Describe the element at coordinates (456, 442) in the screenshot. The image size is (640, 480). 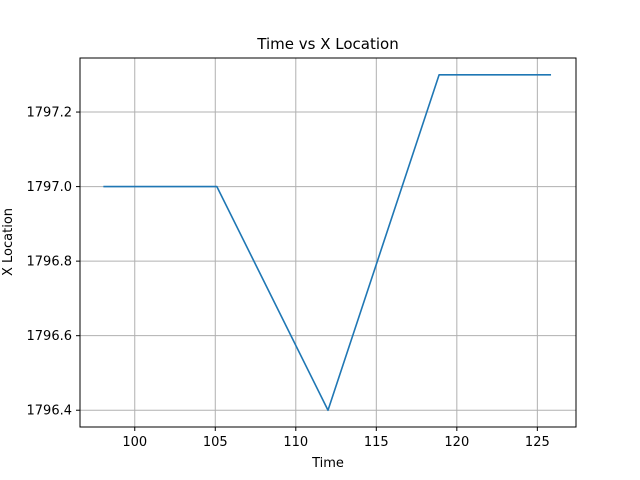
I see `x-tick-label: 120` at that location.